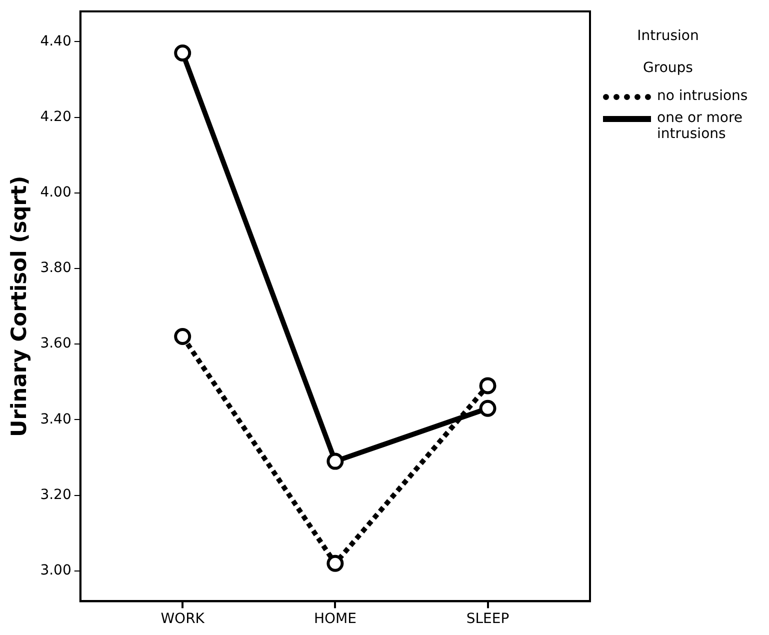 The image size is (769, 635). I want to click on y-tick-label: 3.00, so click(56, 570).